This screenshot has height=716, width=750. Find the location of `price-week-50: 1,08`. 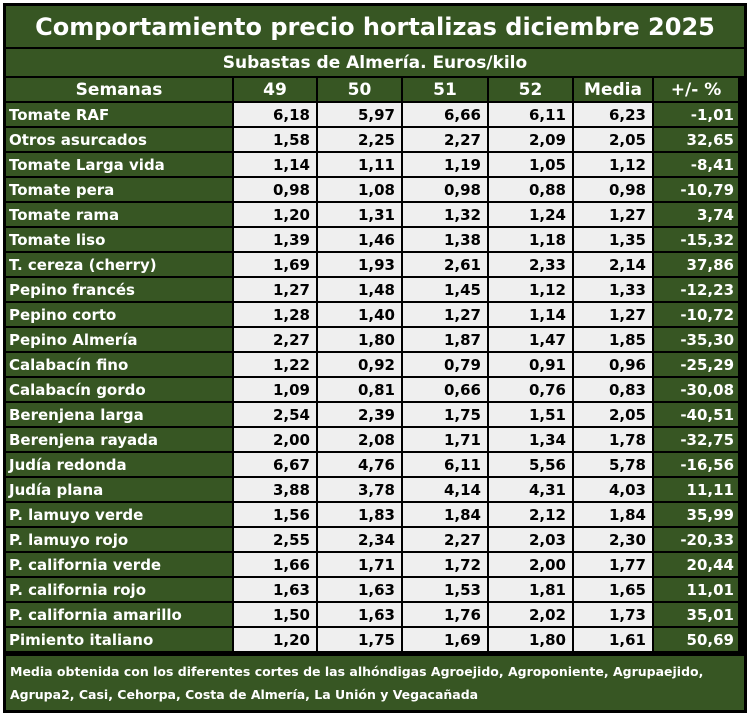

price-week-50: 1,08 is located at coordinates (360, 190).